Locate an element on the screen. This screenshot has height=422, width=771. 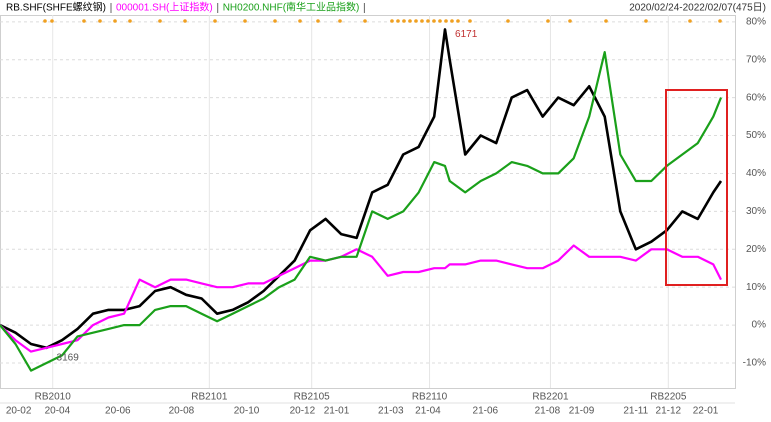
annotation: 3169 is located at coordinates (68, 357).